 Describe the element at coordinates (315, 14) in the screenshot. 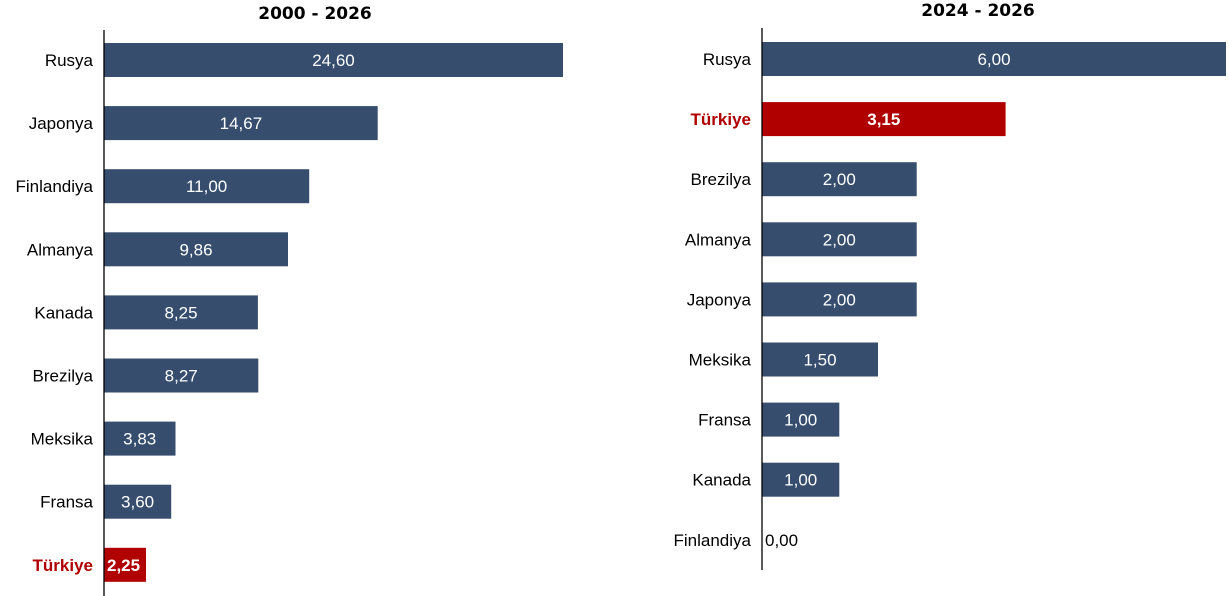

I see `chart-title: 2000 - 2026` at that location.